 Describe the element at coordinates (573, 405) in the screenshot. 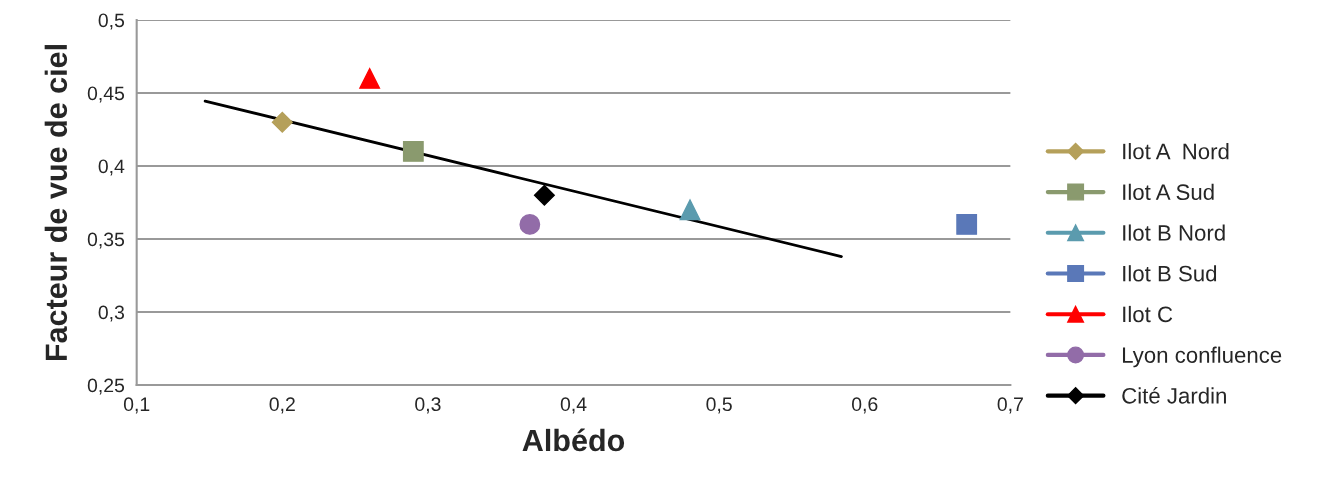

I see `x-tick-label: 0,4` at that location.